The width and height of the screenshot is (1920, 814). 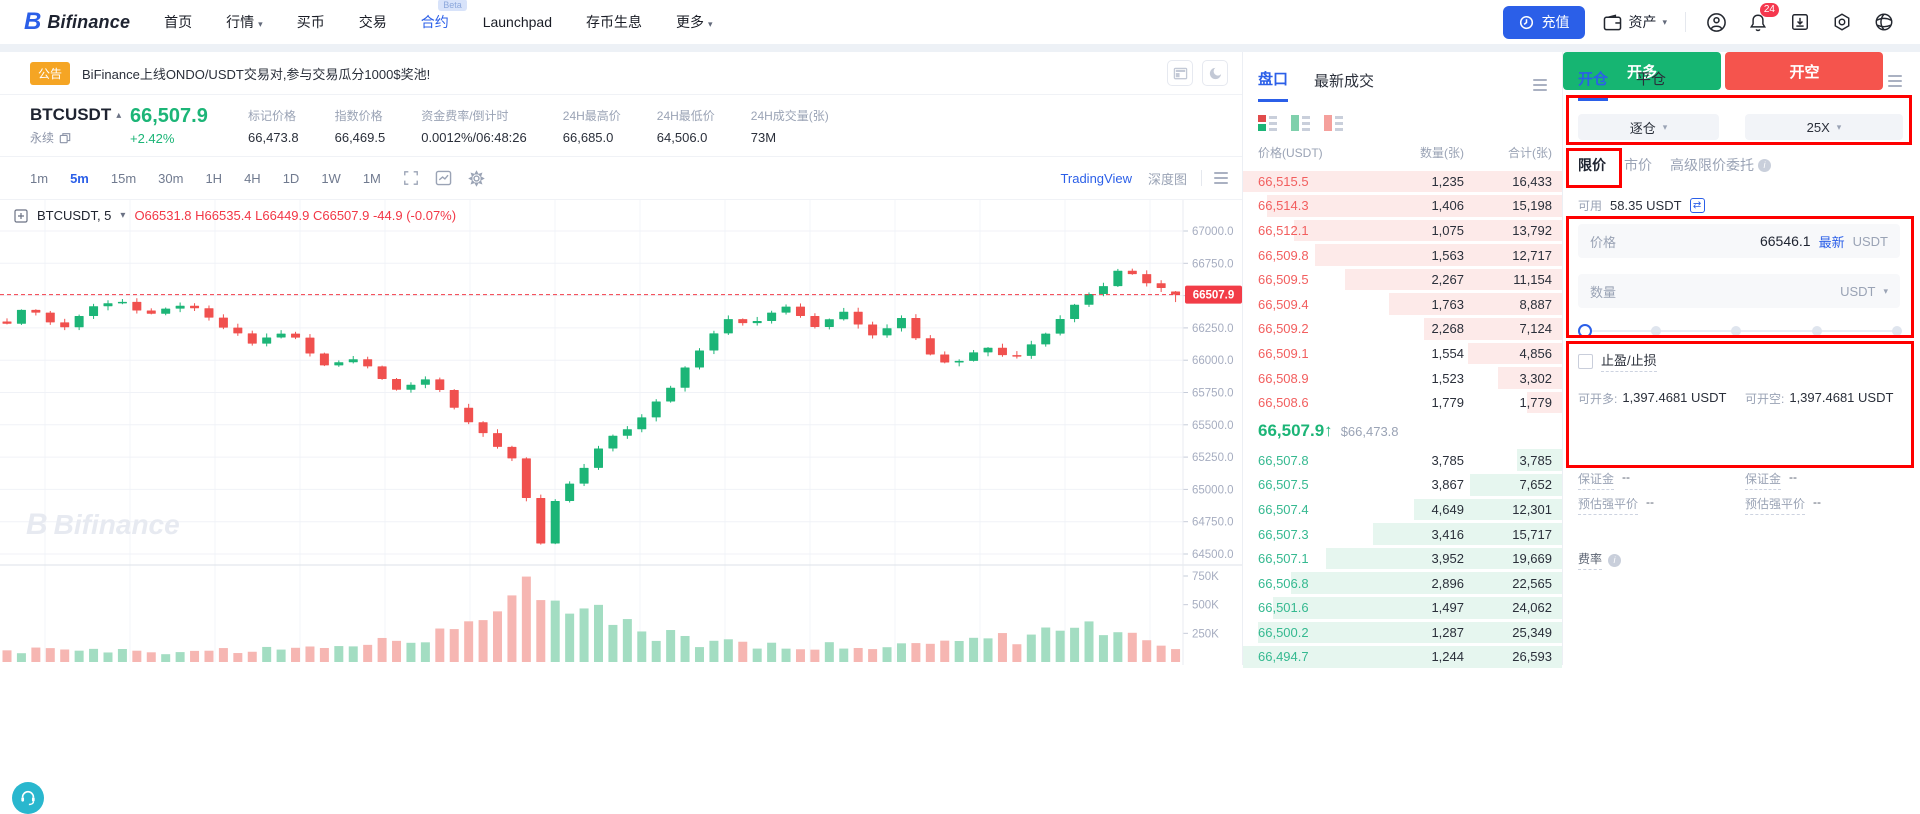 I want to click on order-type-高级限价委托: 高级限价委托 i, so click(x=1720, y=165).